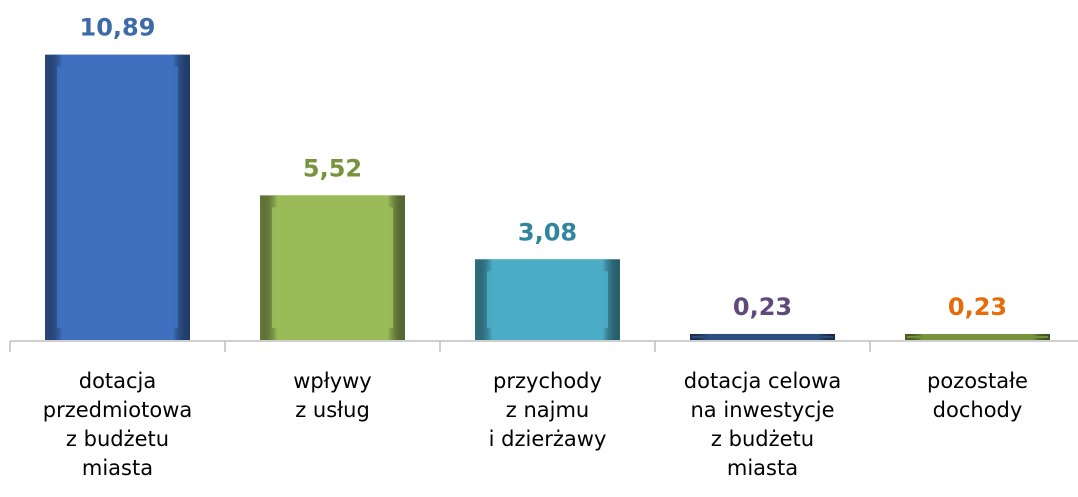 The width and height of the screenshot is (1078, 497). I want to click on x-tick-label: dotacja przedmiotowa z budżetu miasta, so click(118, 424).